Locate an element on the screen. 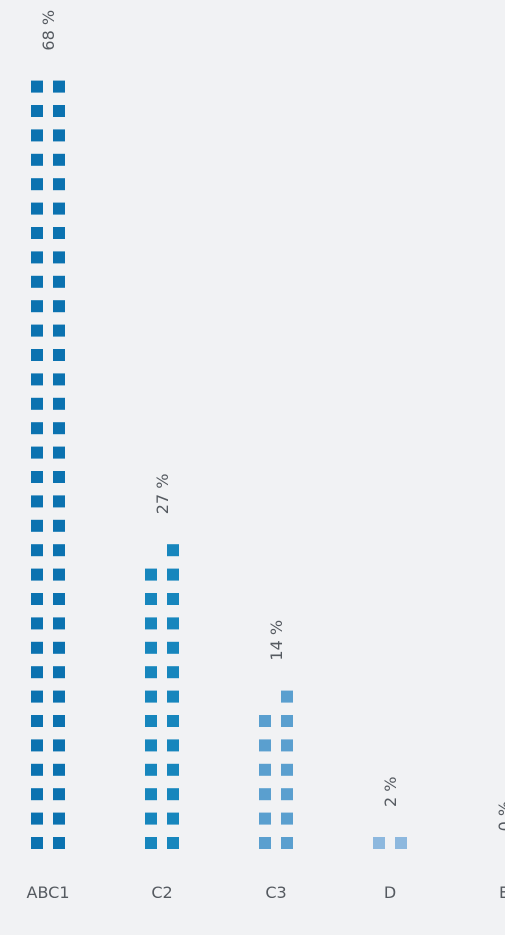  category-label: E is located at coordinates (502, 892).